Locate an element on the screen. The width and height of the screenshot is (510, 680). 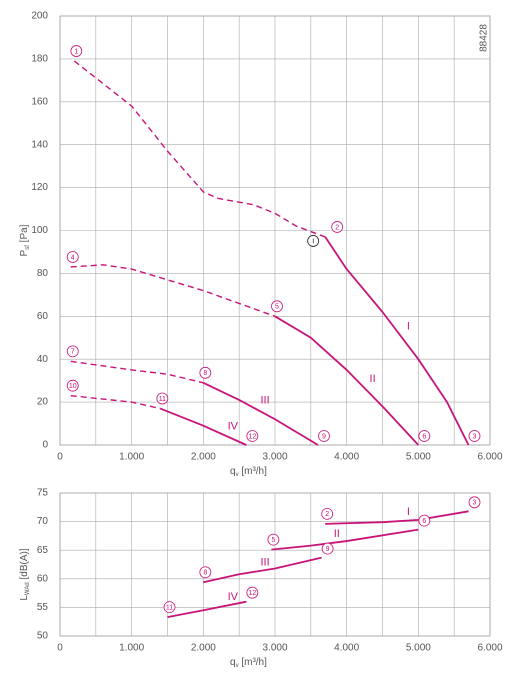
y-axis-label-part: L is located at coordinates (24, 598).